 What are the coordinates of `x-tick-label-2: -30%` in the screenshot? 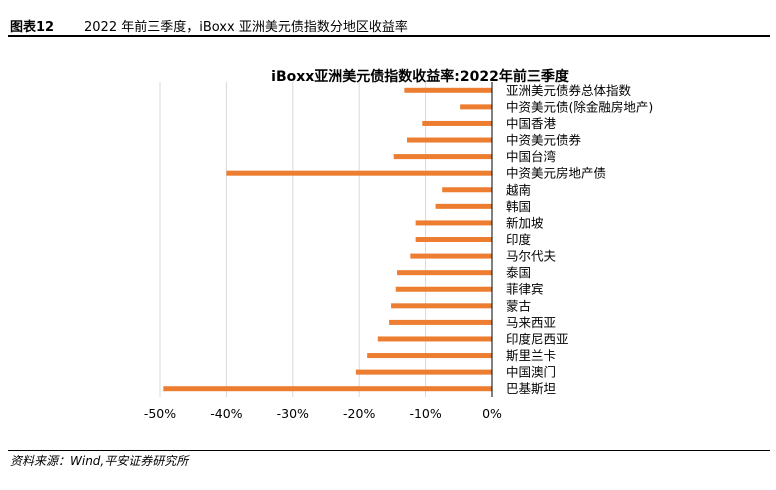 It's located at (293, 413).